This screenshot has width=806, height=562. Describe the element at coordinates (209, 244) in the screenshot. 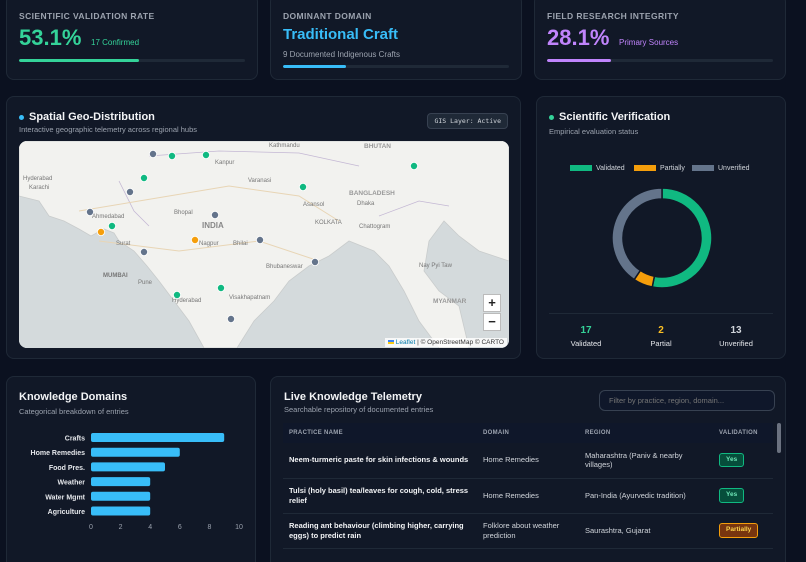

I see `map-label: Nagpur` at that location.